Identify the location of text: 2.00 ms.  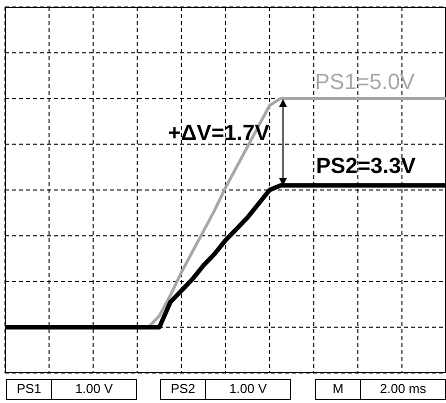
(403, 389).